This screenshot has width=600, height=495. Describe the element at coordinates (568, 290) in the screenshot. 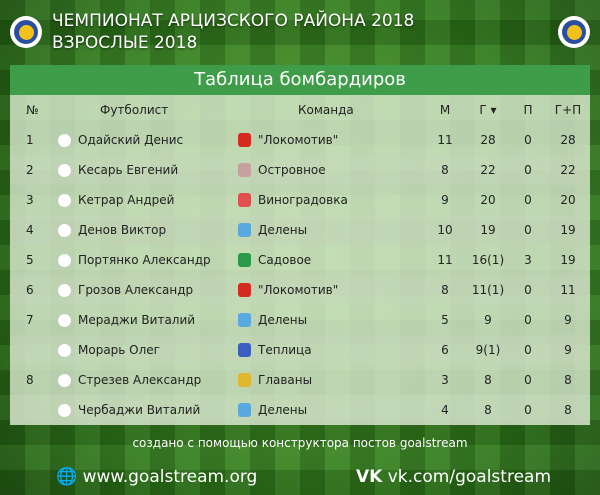

I see `goals-plus-assists: 11` at that location.